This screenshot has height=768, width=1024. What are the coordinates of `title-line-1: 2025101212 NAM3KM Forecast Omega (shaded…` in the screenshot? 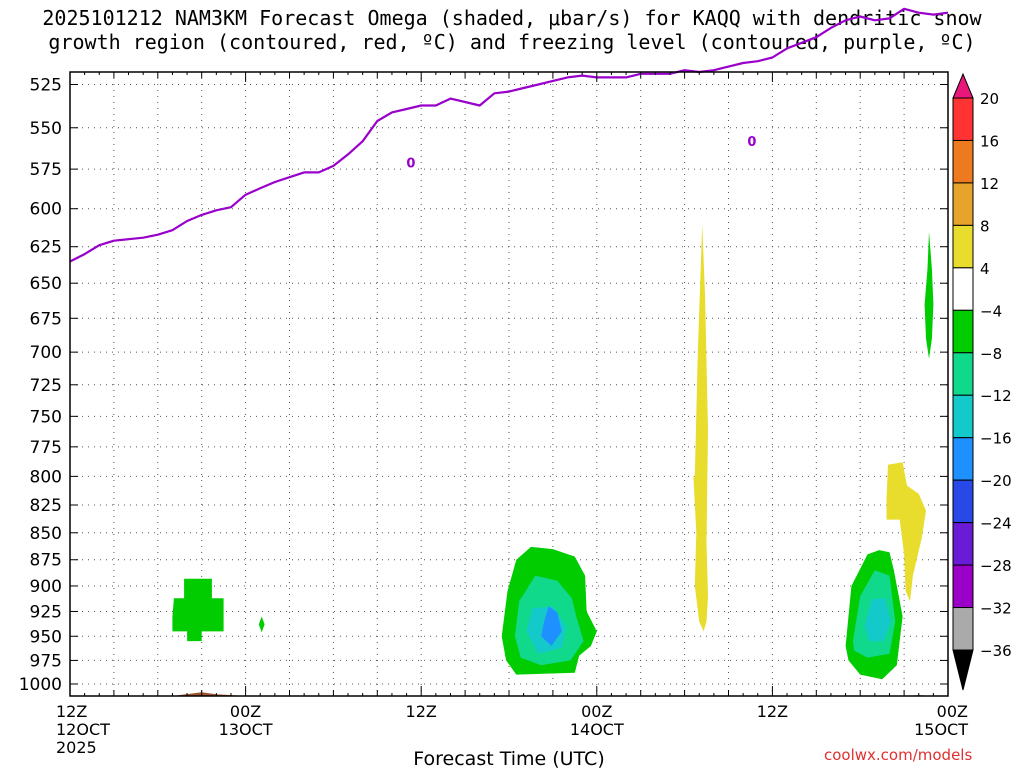 It's located at (512, 18).